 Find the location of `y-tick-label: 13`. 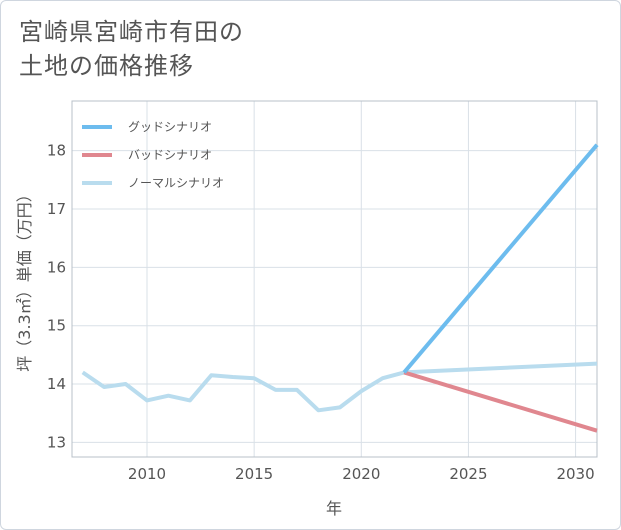

y-tick-label: 13 is located at coordinates (56, 442).